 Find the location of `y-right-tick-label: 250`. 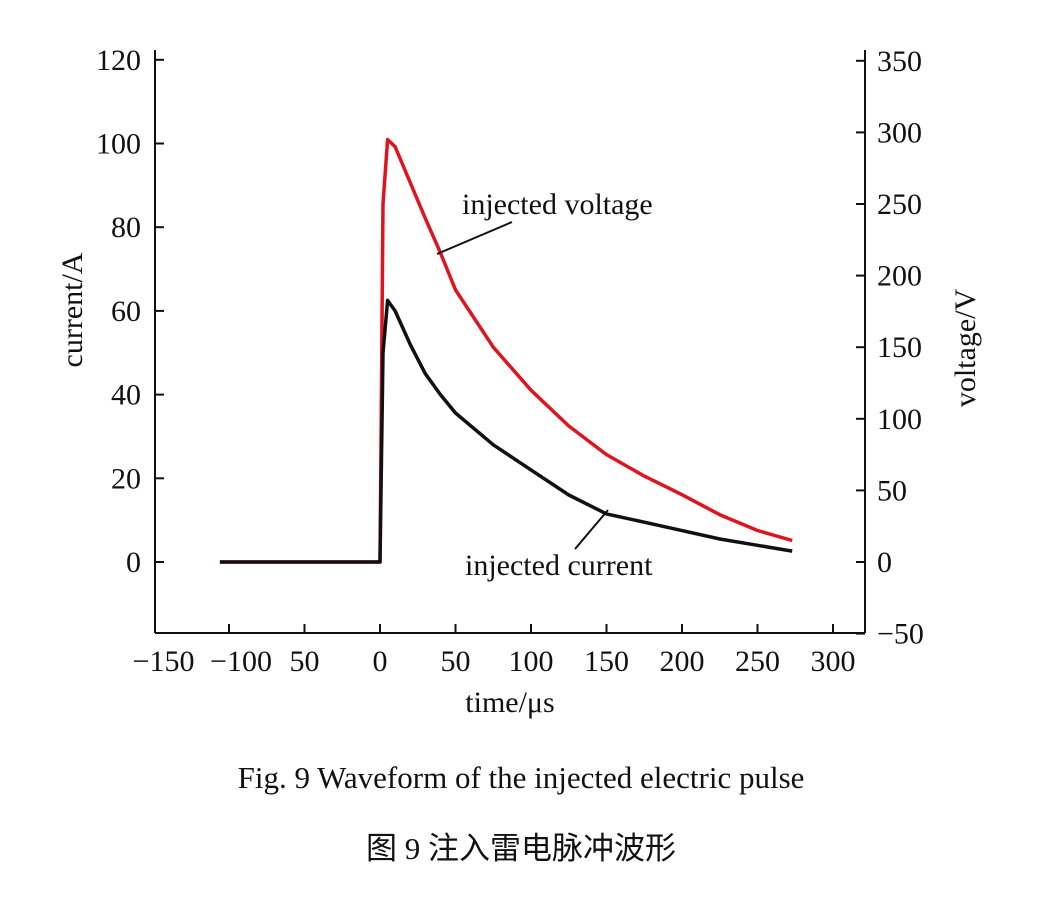

y-right-tick-label: 250 is located at coordinates (899, 204).